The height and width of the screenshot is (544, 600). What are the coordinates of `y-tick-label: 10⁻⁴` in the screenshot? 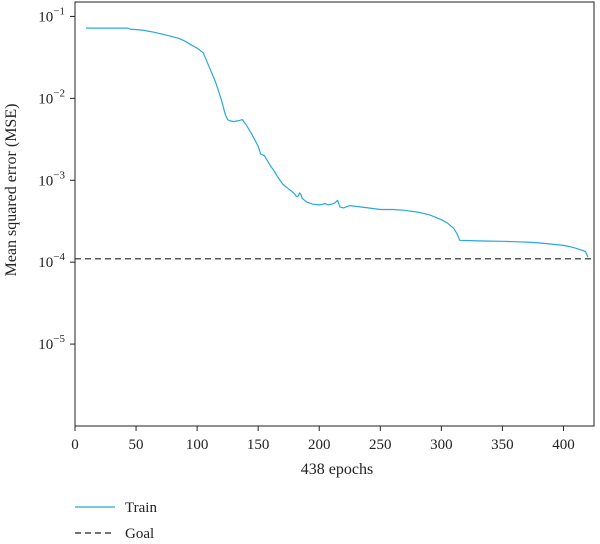 It's located at (51, 261).